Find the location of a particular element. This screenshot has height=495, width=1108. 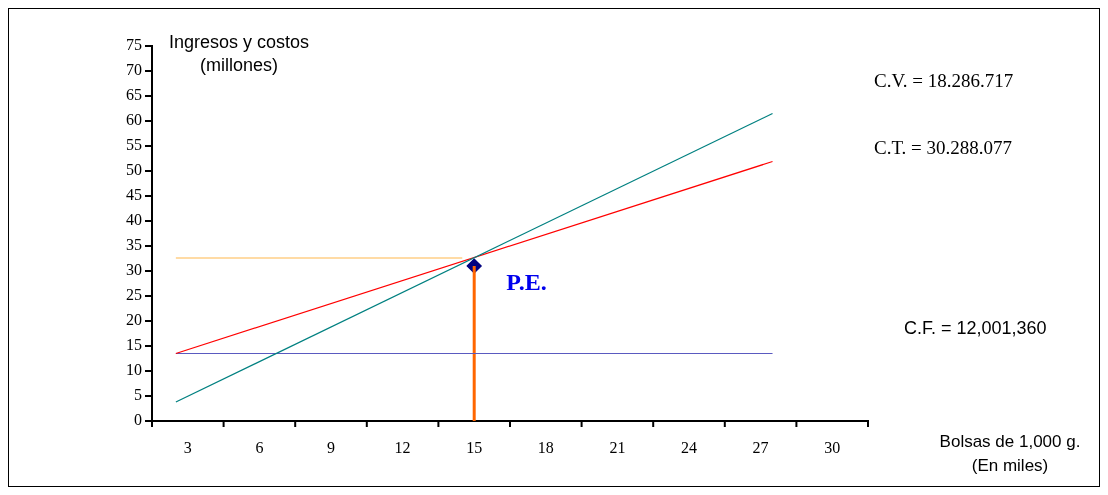

y-tick-label: 75 is located at coordinates (134, 45).